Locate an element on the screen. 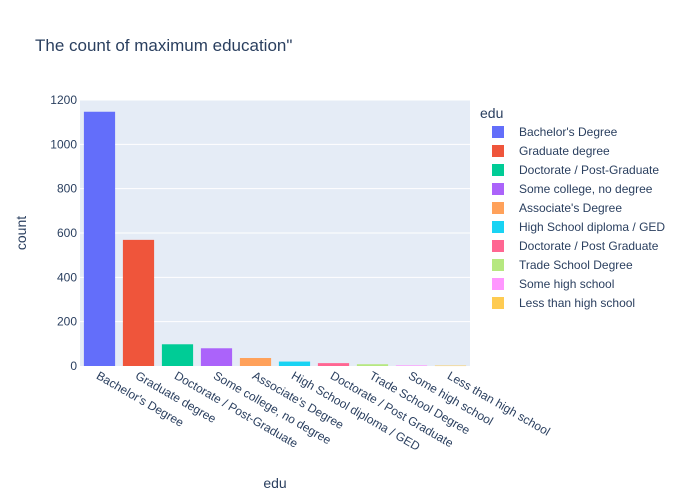 This screenshot has height=500, width=700. y-tick-label: 600 is located at coordinates (67, 233).